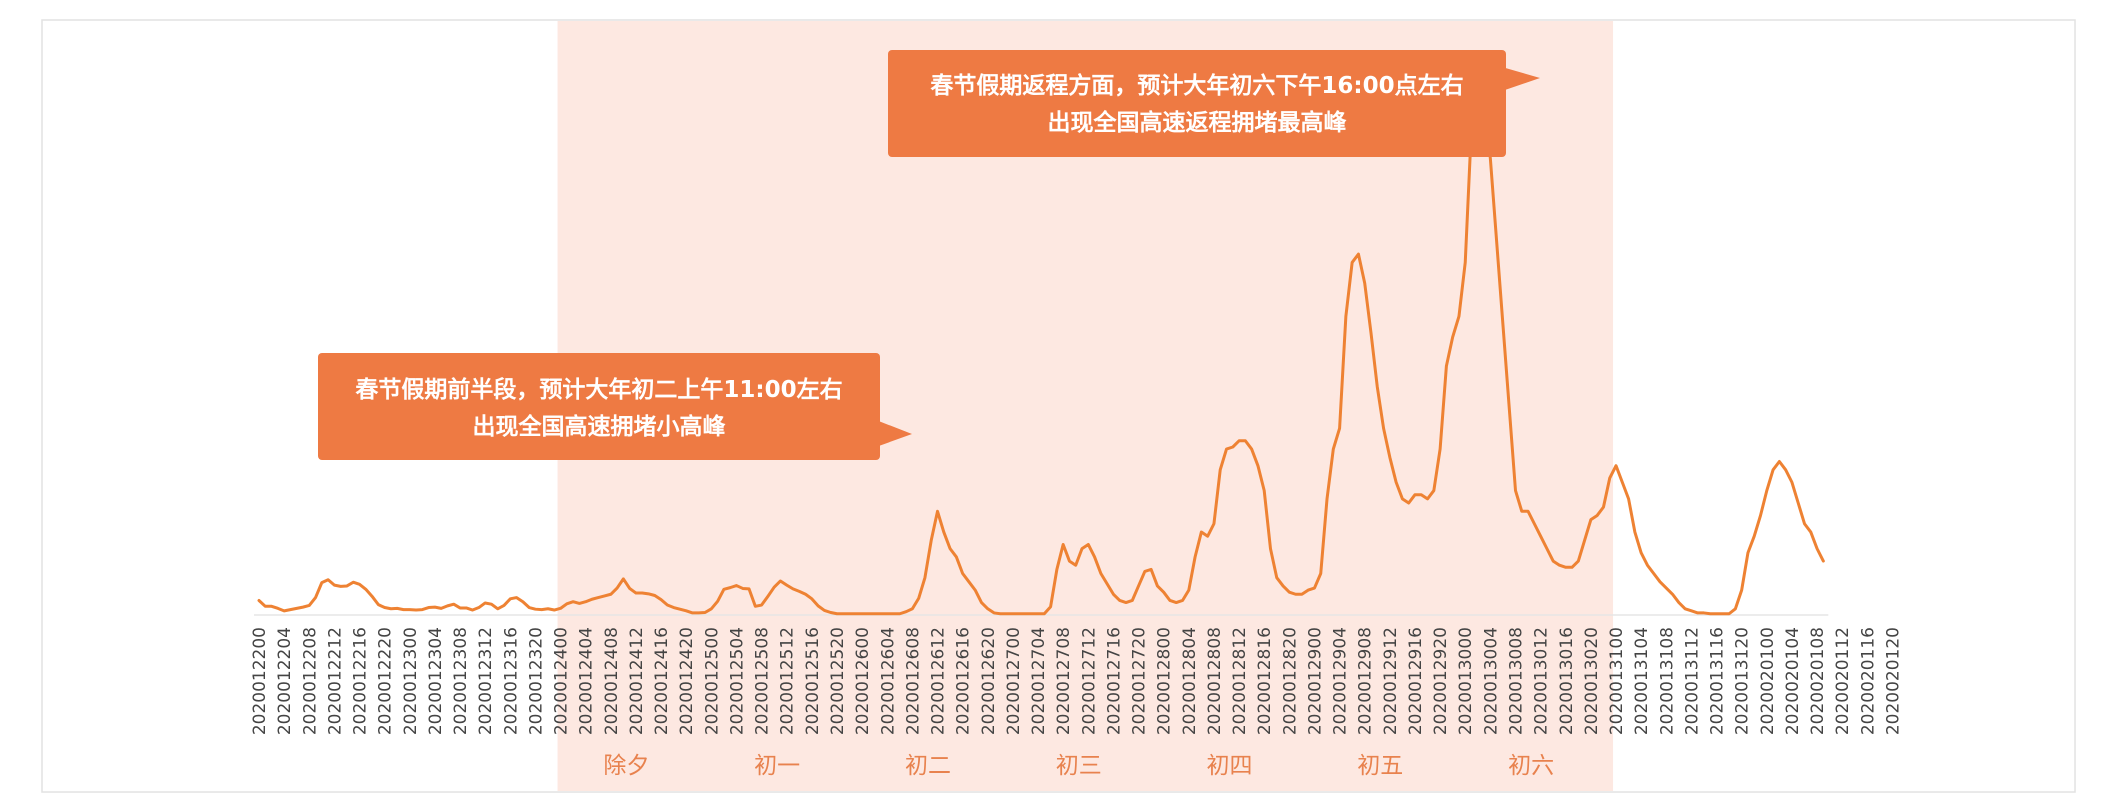 This screenshot has width=2118, height=804. I want to click on x-tick-label: 2020012404, so click(587, 681).